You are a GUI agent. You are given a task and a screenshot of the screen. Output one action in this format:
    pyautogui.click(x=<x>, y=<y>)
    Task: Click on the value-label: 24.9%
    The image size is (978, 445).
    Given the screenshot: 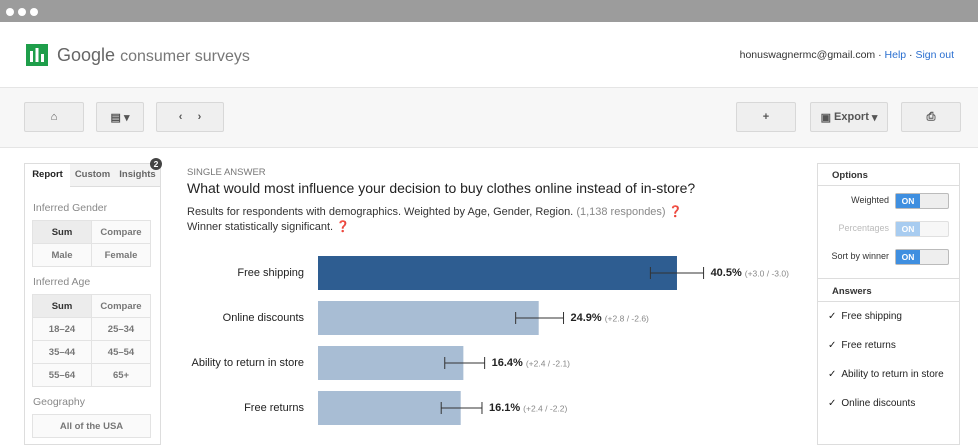 What is the action you would take?
    pyautogui.click(x=586, y=318)
    